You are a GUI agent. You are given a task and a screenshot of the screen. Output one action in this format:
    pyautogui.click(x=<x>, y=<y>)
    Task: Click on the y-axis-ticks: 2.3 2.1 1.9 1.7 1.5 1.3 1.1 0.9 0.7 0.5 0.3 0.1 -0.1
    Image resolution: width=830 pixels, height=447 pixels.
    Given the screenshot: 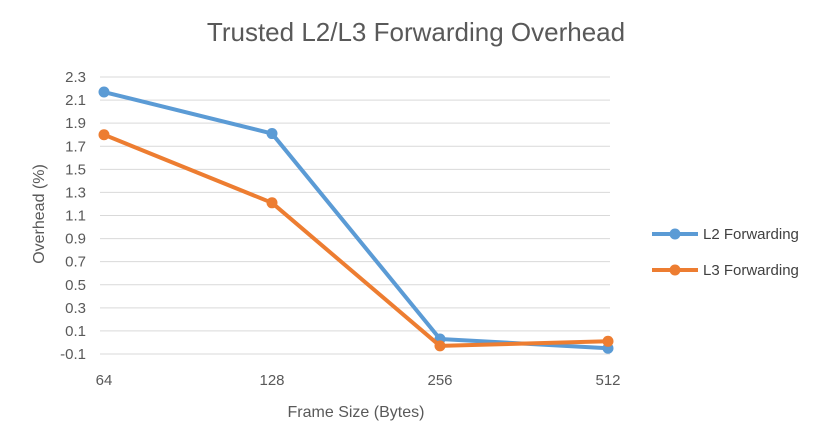 What is the action you would take?
    pyautogui.click(x=73, y=216)
    